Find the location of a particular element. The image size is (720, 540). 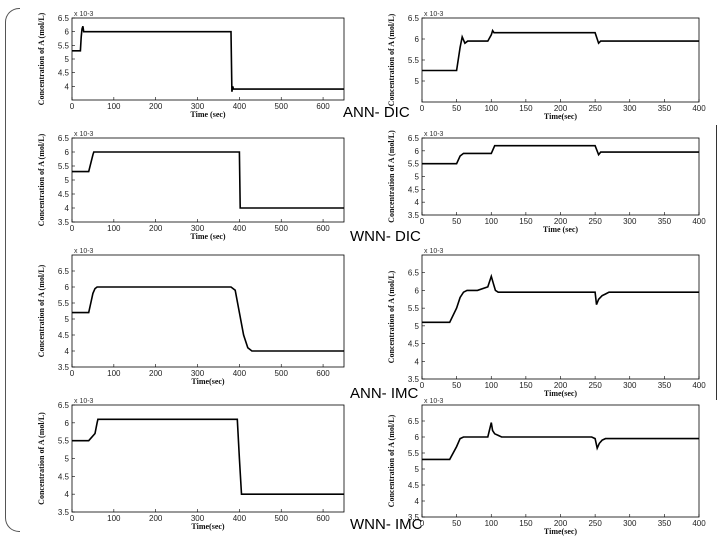

row-label-wnn-dic: WNN- DIC is located at coordinates (385, 236).